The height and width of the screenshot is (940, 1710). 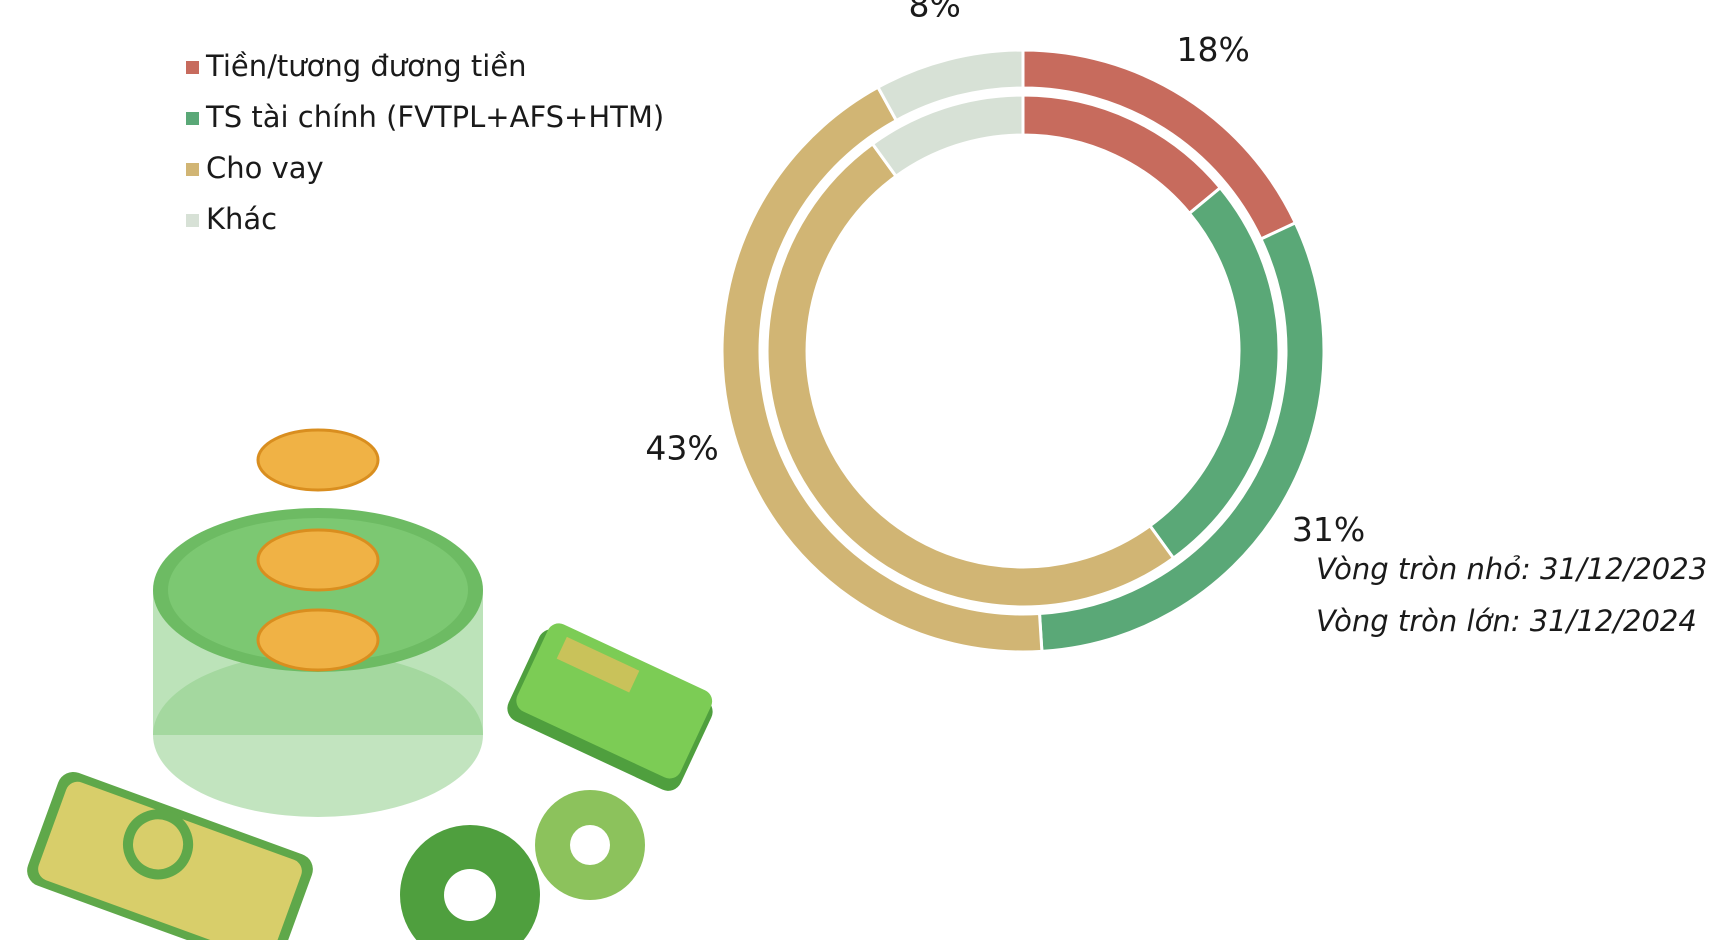 I want to click on value-label: 18%, so click(x=1213, y=49).